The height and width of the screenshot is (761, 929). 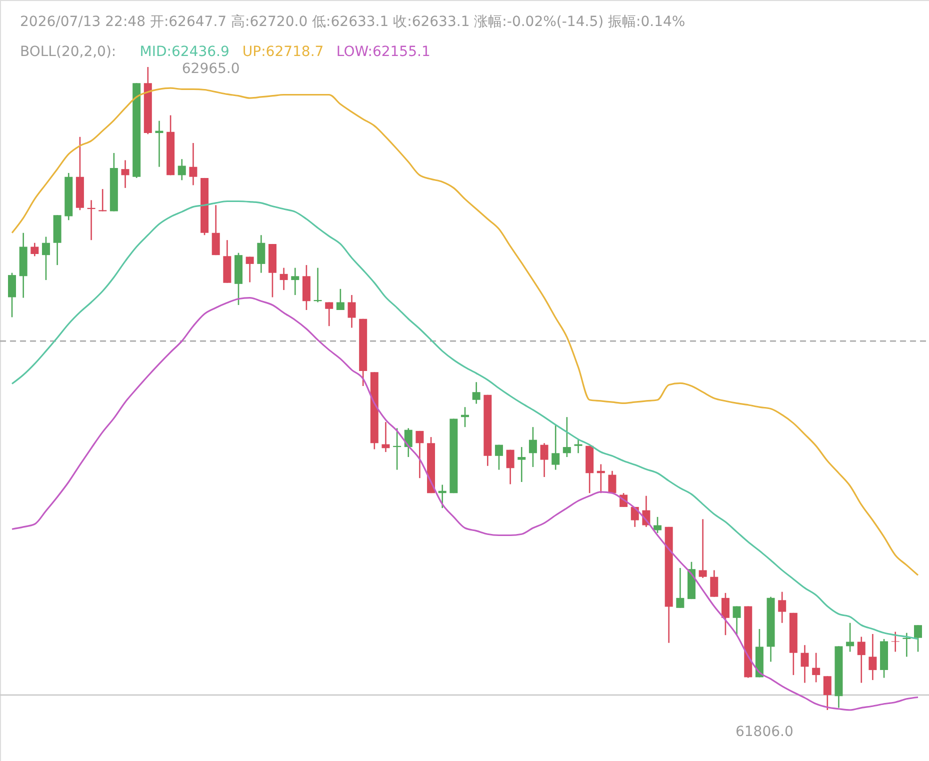 I want to click on text: BOLL(20,2,0):, so click(x=68, y=52).